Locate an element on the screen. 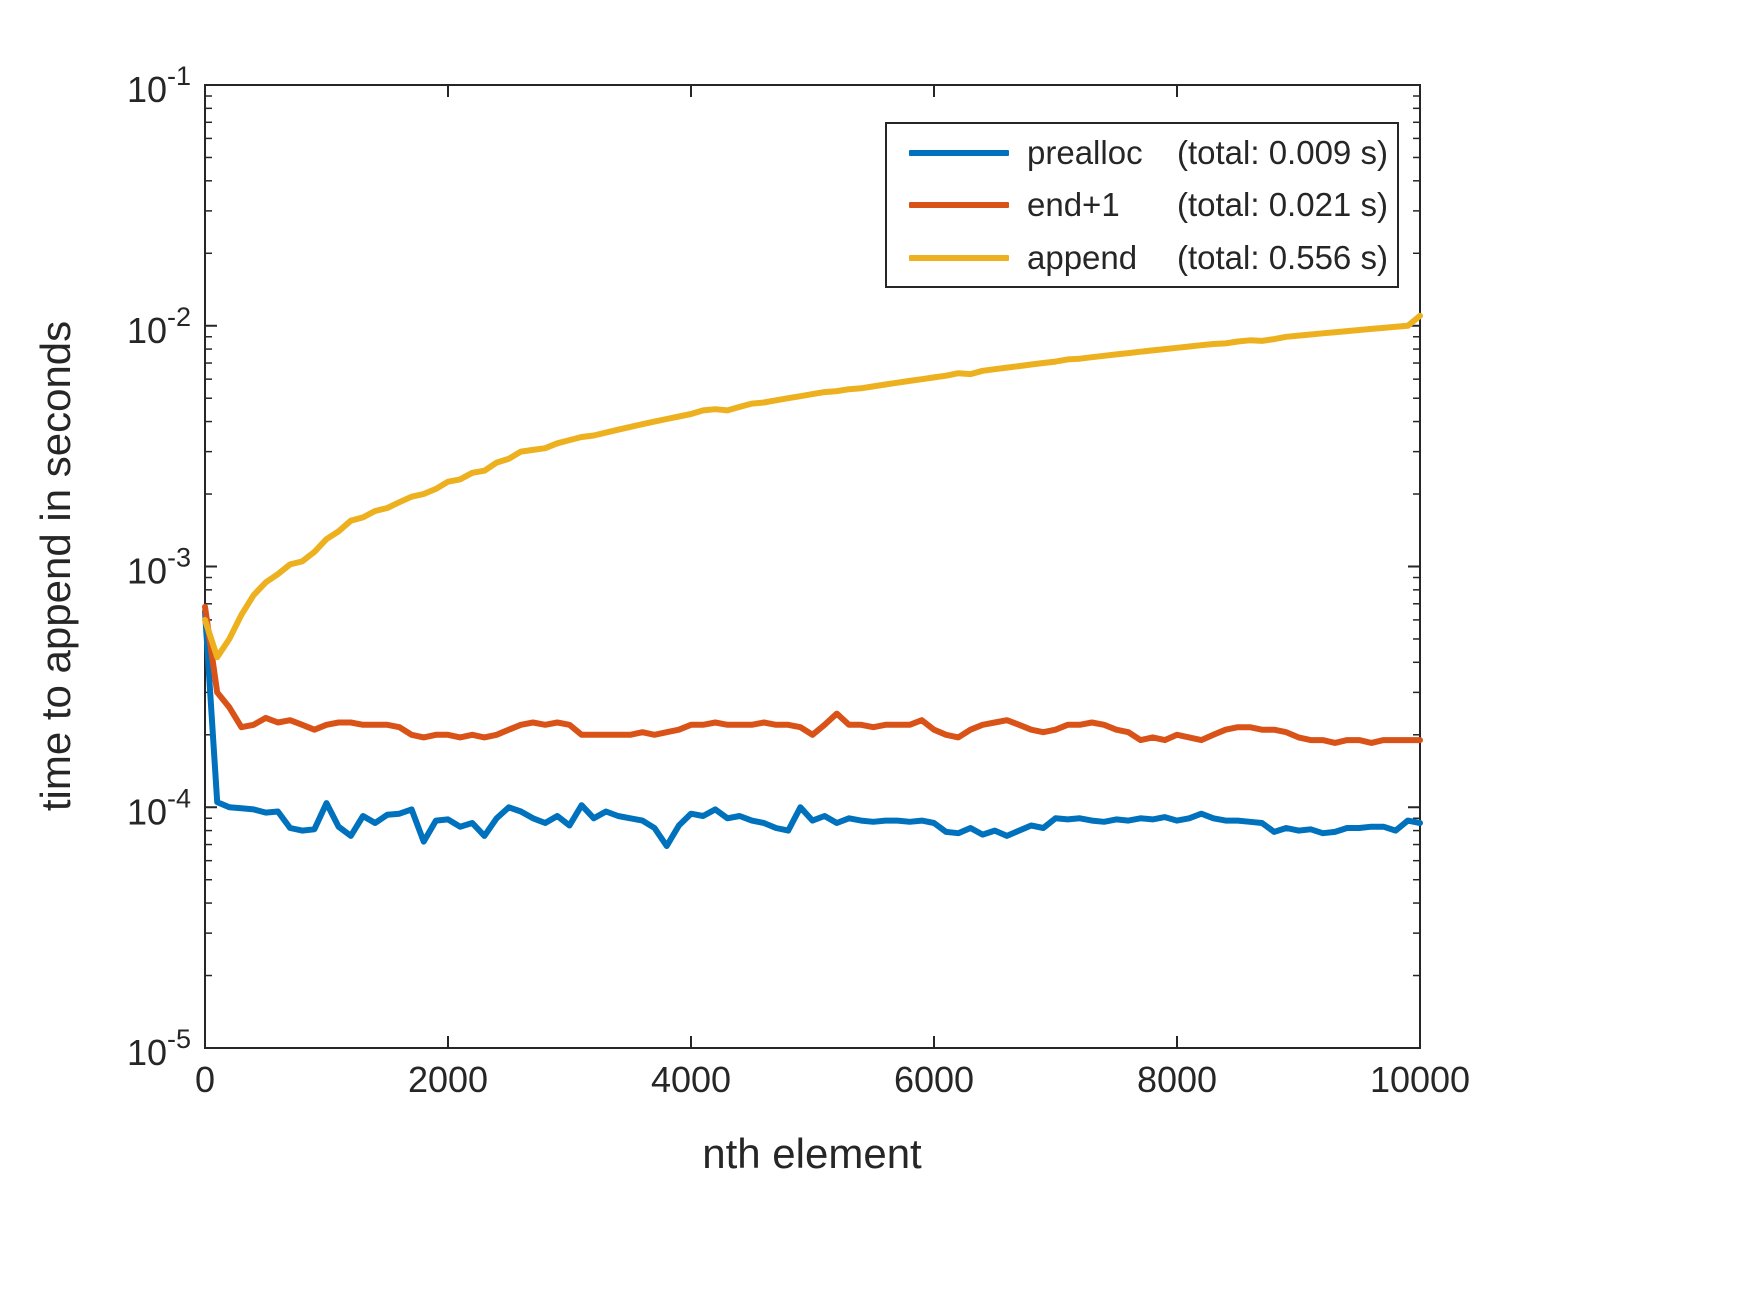 This screenshot has width=1750, height=1313. legend-swatch-append is located at coordinates (959, 257).